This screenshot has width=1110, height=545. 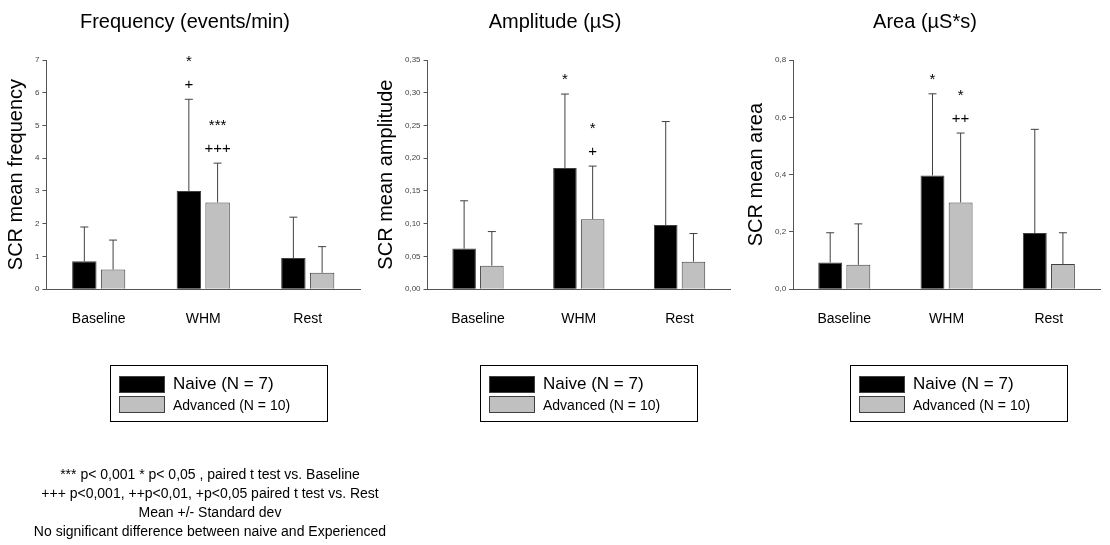 What do you see at coordinates (413, 92) in the screenshot?
I see `y-tick-label: 0,30` at bounding box center [413, 92].